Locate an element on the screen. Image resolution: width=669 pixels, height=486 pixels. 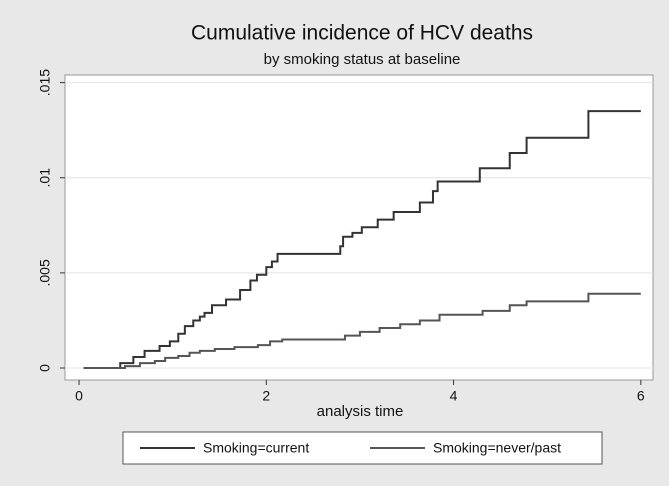
y-tick-label: .005 is located at coordinates (45, 272).